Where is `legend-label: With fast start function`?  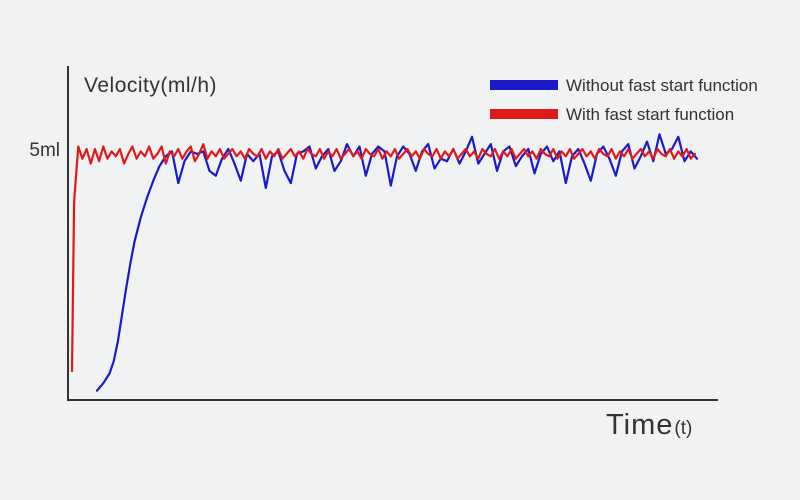 legend-label: With fast start function is located at coordinates (650, 114).